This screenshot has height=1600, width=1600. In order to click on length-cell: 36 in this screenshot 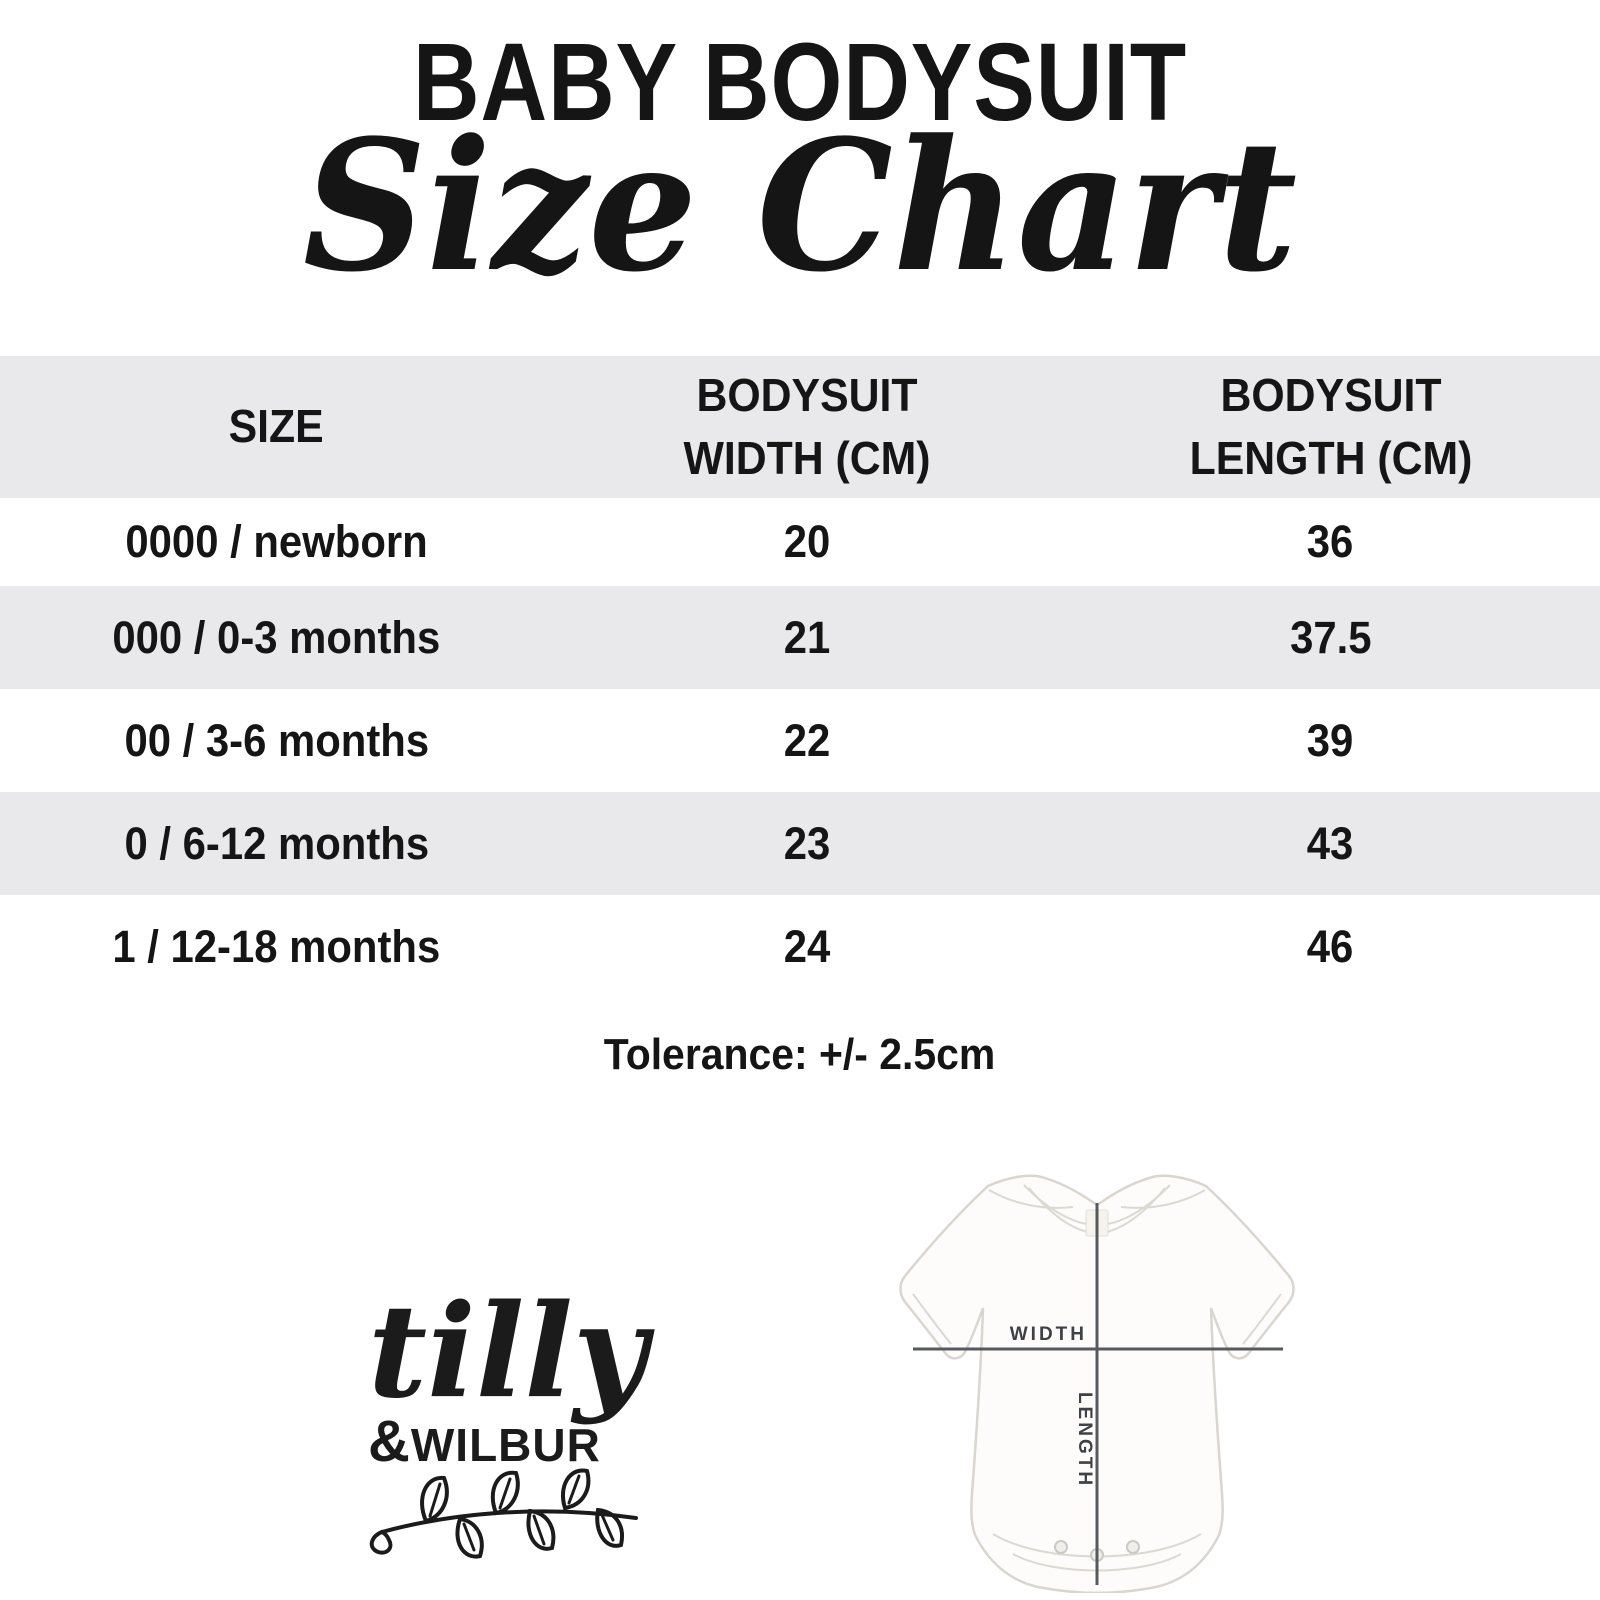, I will do `click(1330, 541)`.